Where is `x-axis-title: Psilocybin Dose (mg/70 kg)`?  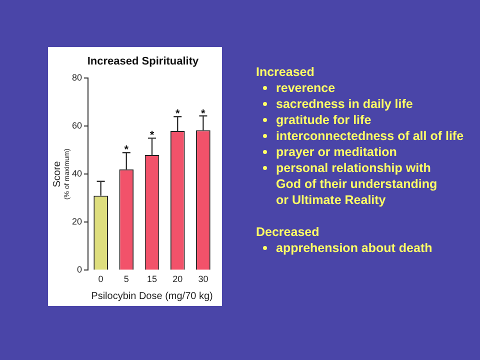 x-axis-title: Psilocybin Dose (mg/70 kg) is located at coordinates (152, 296).